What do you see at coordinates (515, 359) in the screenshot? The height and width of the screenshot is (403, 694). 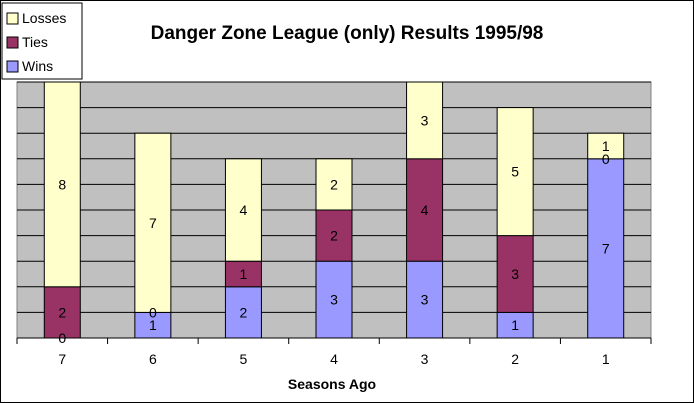 I see `x-tick-label: 2` at bounding box center [515, 359].